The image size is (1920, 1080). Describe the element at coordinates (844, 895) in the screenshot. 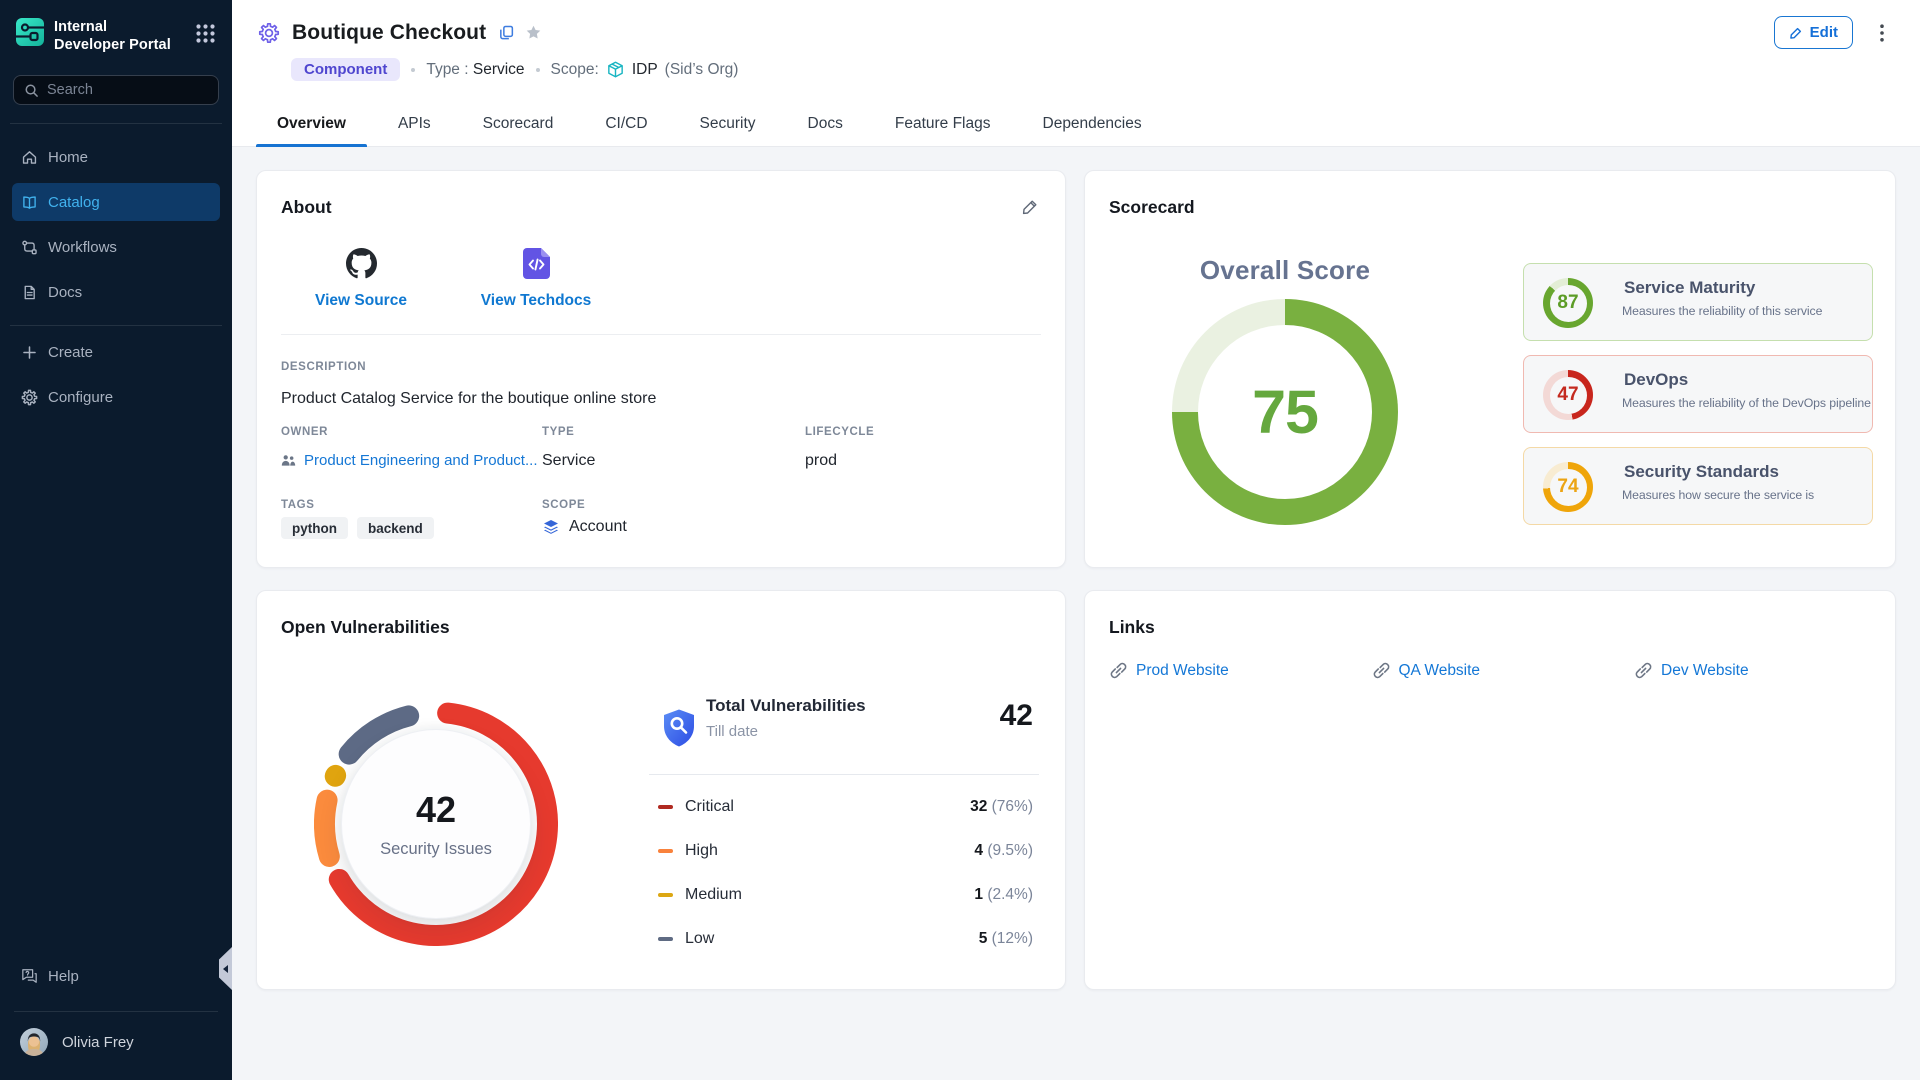

I see `severity-row-medium: Medium 1 (2.4%)` at that location.